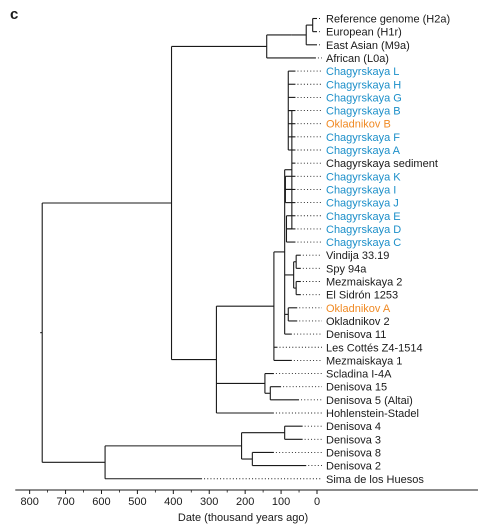  Describe the element at coordinates (368, 46) in the screenshot. I see `tip-label: East Asian (M9a)` at that location.